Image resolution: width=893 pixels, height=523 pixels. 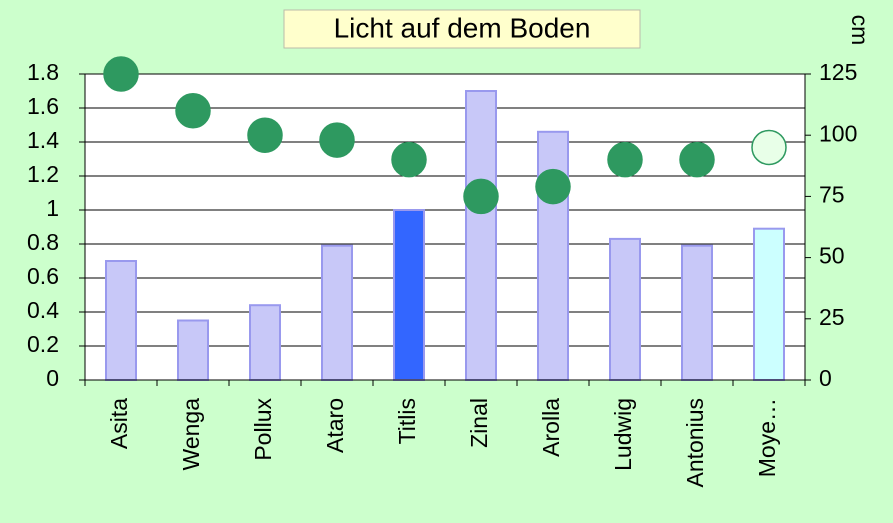 I want to click on x-tick-label: Asita, so click(x=119, y=423).